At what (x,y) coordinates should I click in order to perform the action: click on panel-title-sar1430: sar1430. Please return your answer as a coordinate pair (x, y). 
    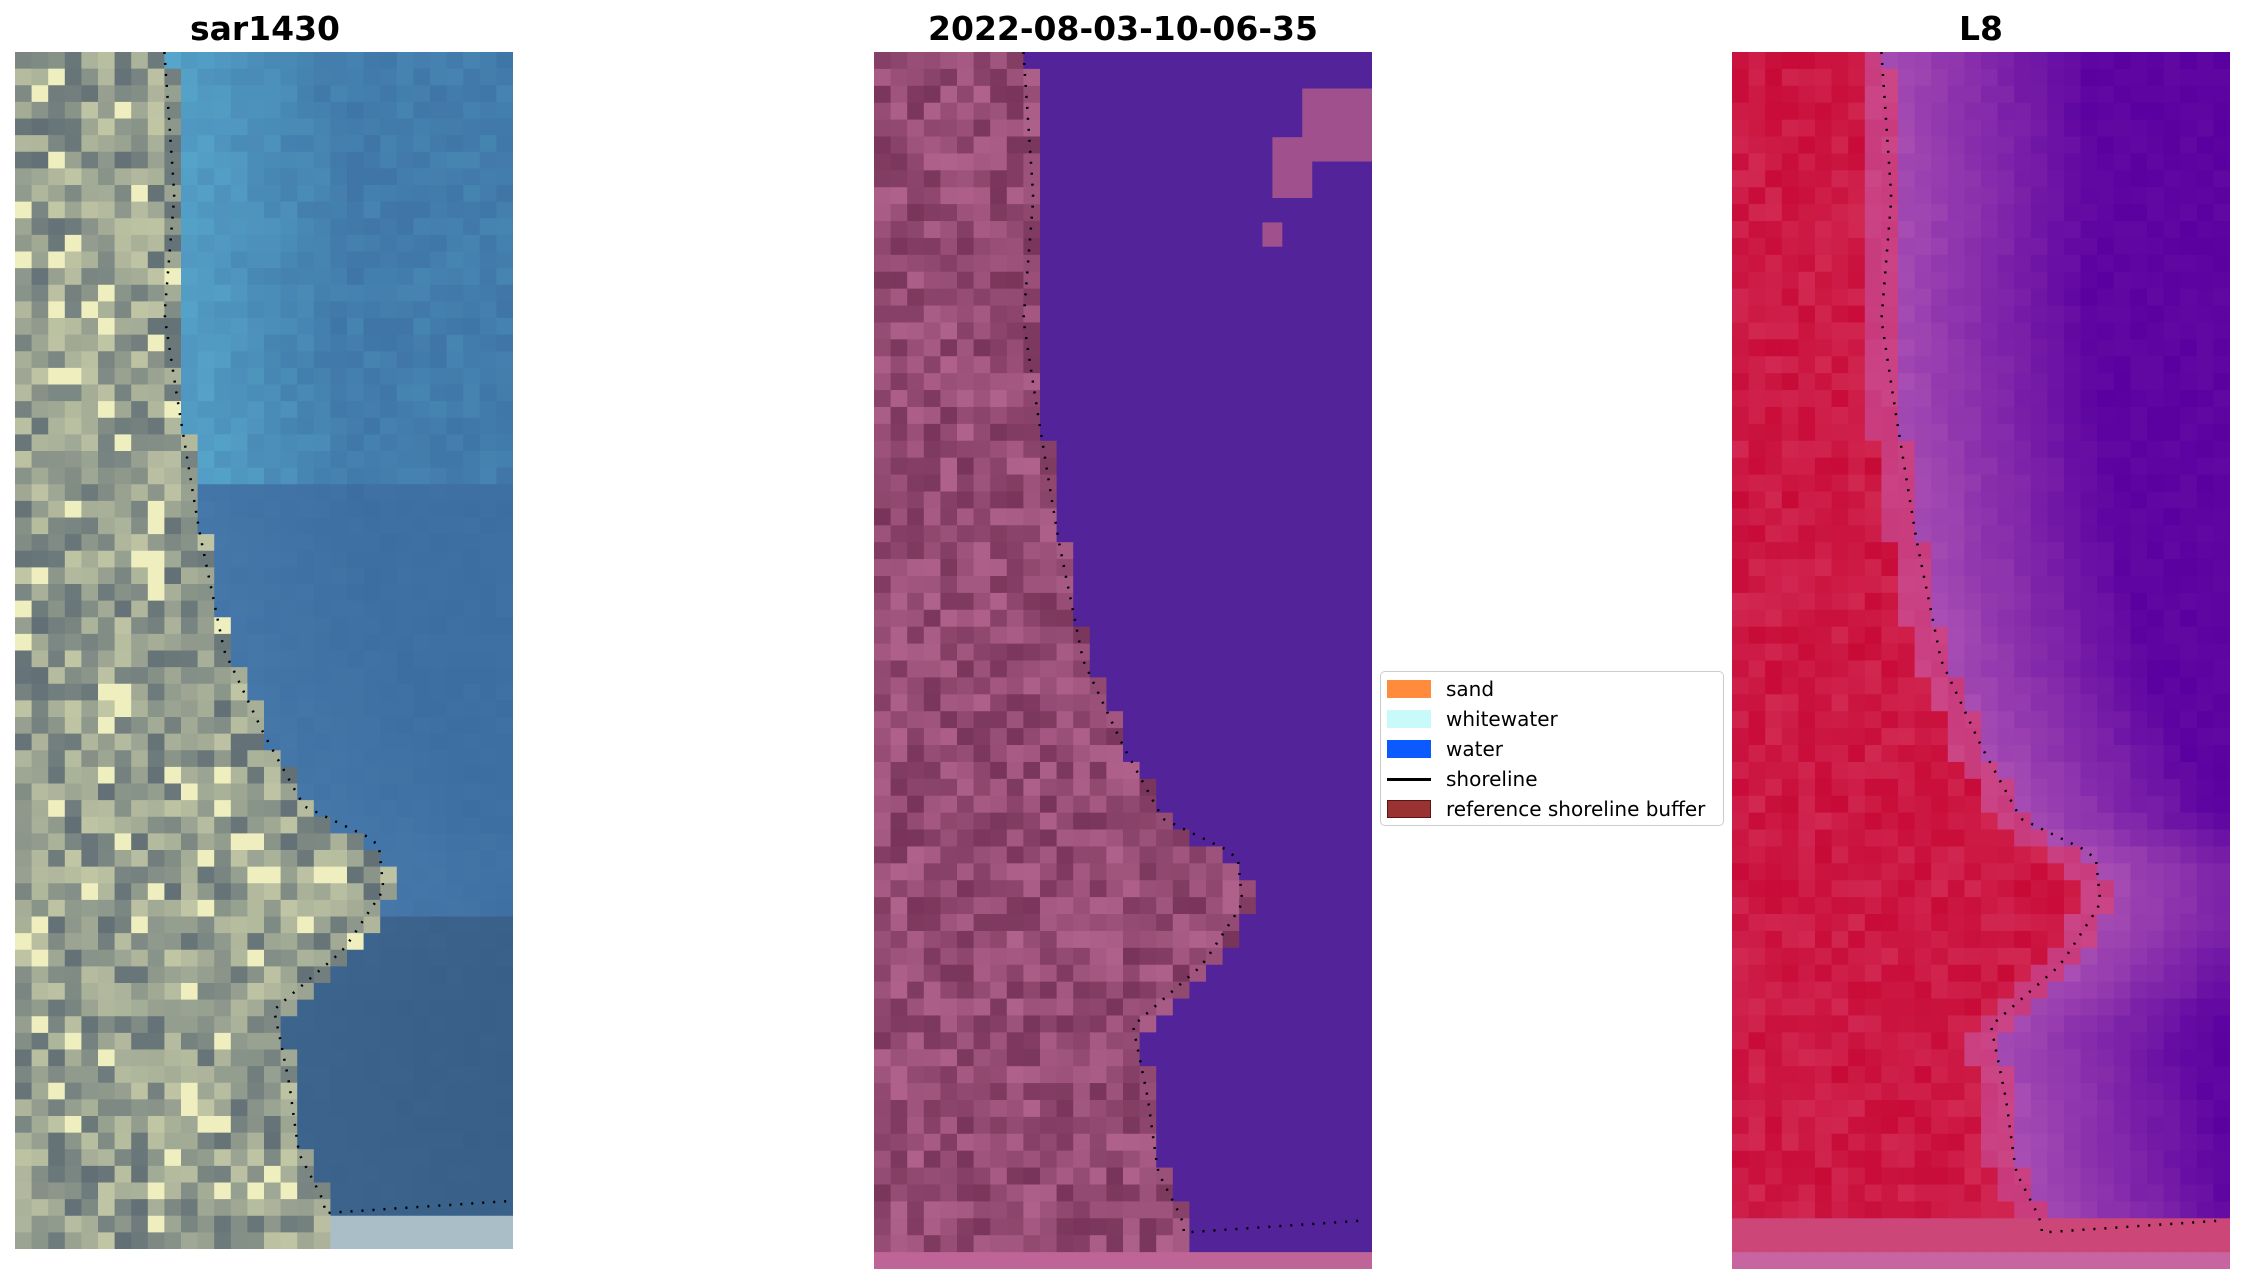
    Looking at the image, I should click on (265, 28).